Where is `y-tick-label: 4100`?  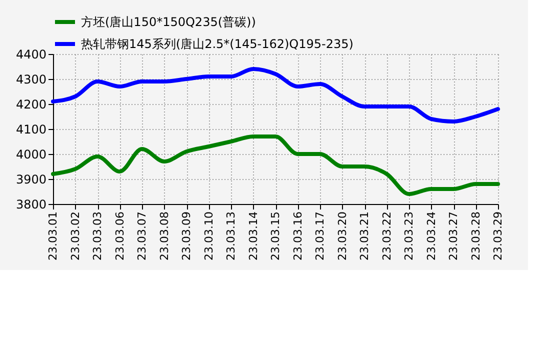
y-tick-label: 4100 is located at coordinates (31, 129).